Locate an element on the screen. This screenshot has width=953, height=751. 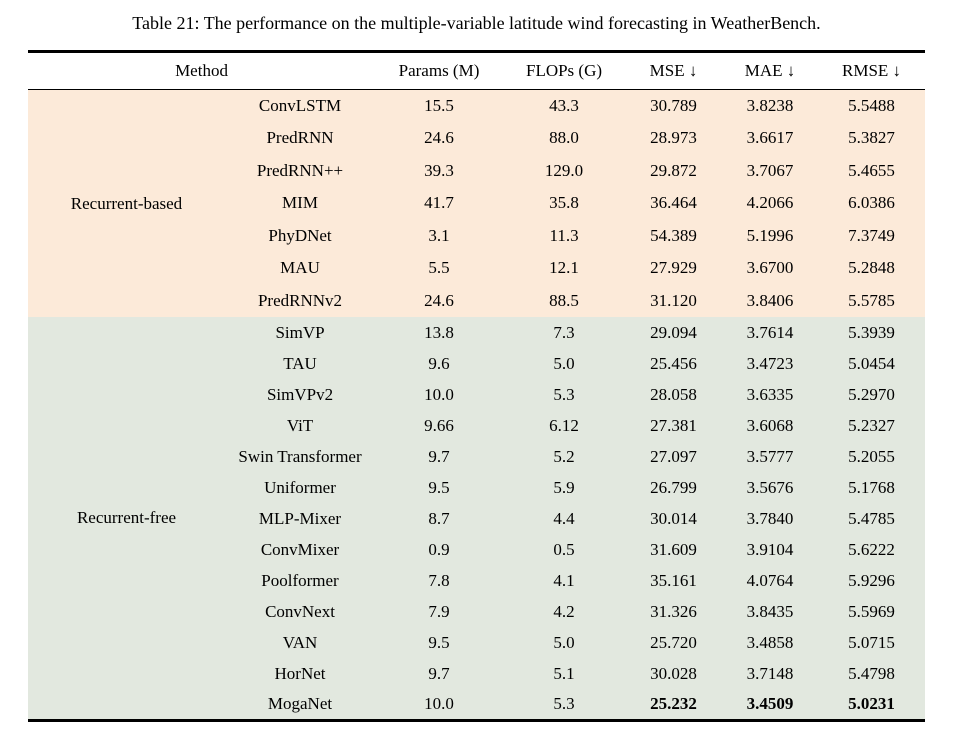
cell-flops: 4.1 is located at coordinates (564, 580).